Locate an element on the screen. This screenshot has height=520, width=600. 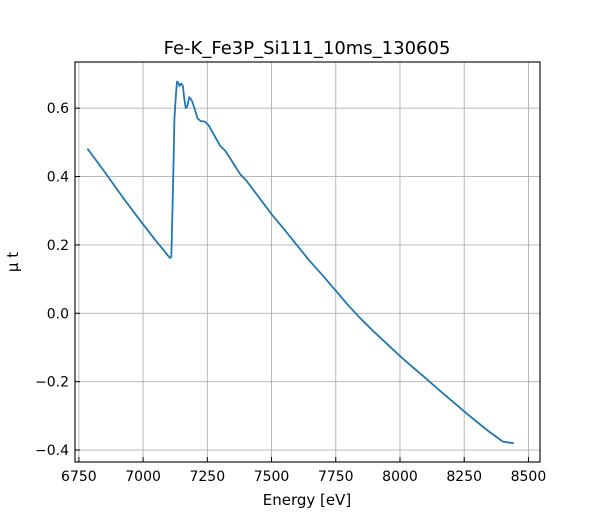
y-tick-label: 0.0 is located at coordinates (58, 314).